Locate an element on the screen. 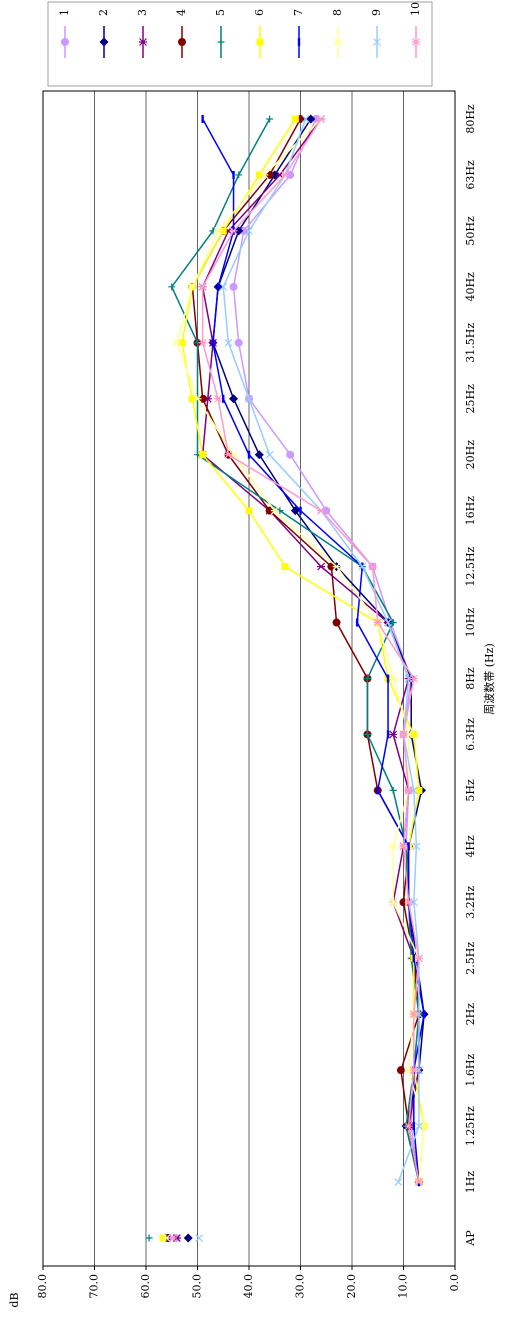 This screenshot has height=1326, width=506. x-tick-label: 3.2Hz is located at coordinates (470, 902).